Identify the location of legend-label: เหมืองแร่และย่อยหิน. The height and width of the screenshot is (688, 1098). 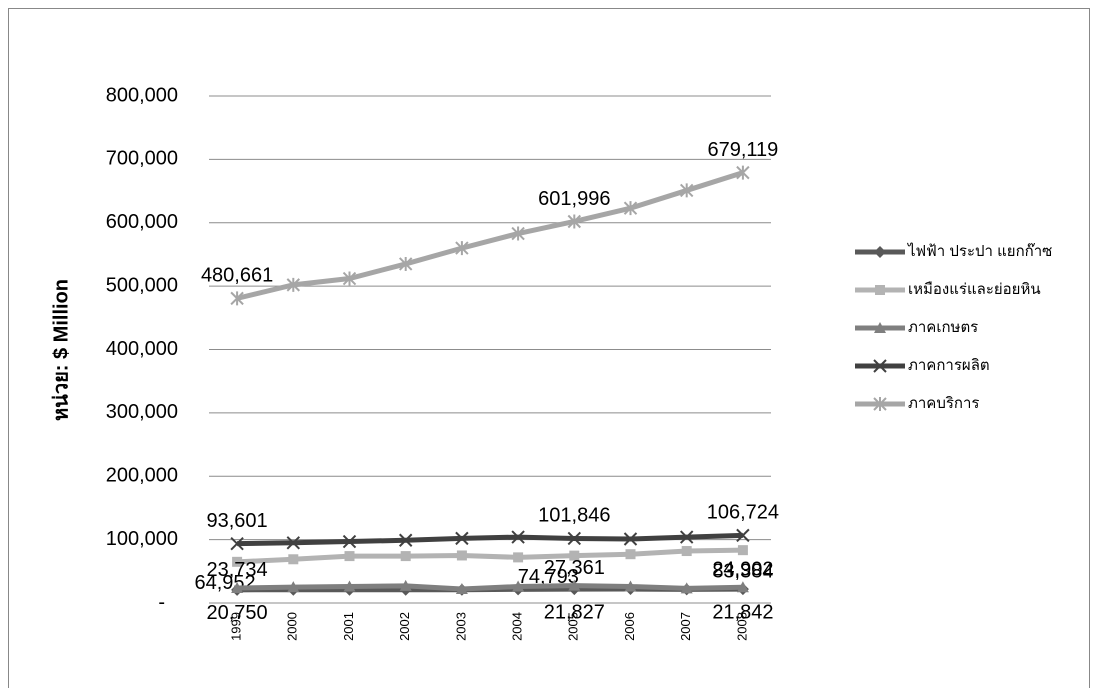
(974, 289).